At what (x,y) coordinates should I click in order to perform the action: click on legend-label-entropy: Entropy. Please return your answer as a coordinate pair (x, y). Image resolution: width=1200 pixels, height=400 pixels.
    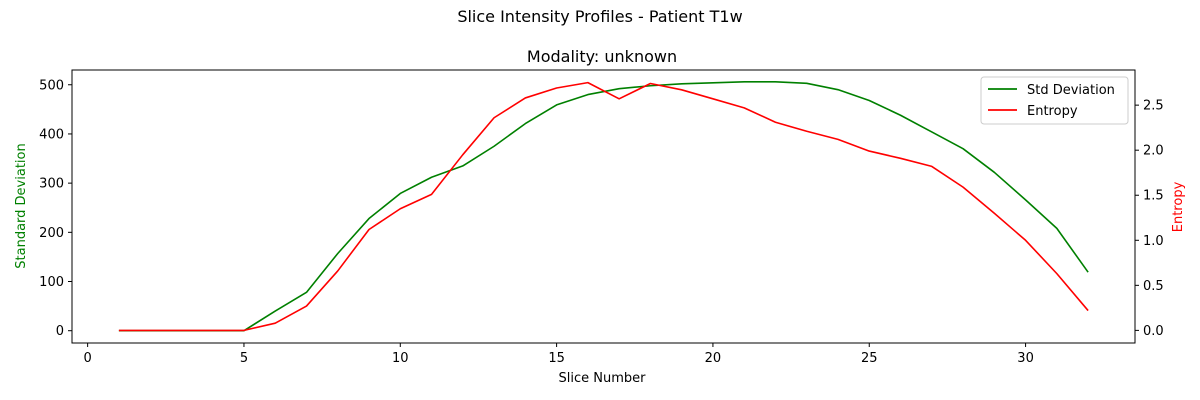
    Looking at the image, I should click on (1052, 111).